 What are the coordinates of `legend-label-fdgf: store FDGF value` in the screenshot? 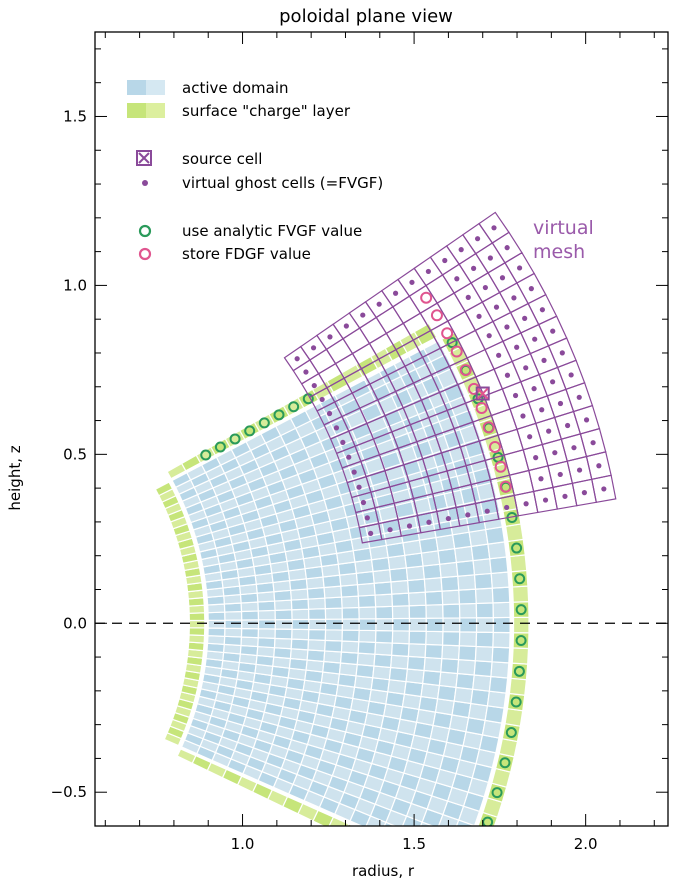 It's located at (246, 254).